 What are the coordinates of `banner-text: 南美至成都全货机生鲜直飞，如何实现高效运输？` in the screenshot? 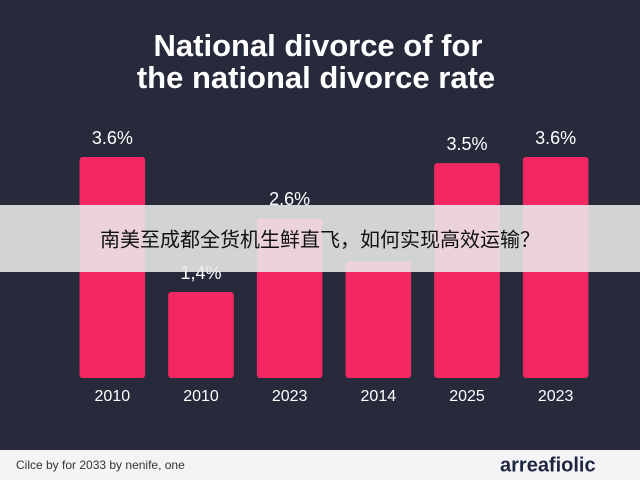 It's located at (320, 240).